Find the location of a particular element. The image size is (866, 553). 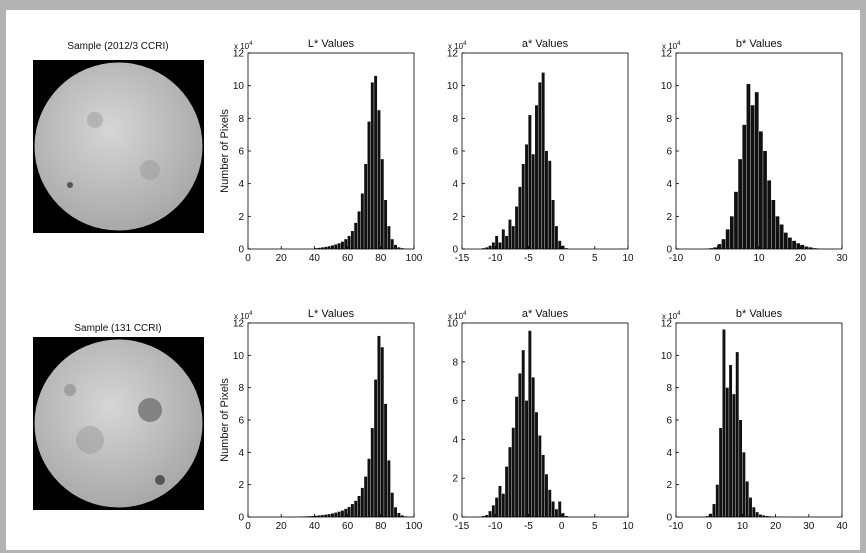

chart-title: L* Values is located at coordinates (331, 314).